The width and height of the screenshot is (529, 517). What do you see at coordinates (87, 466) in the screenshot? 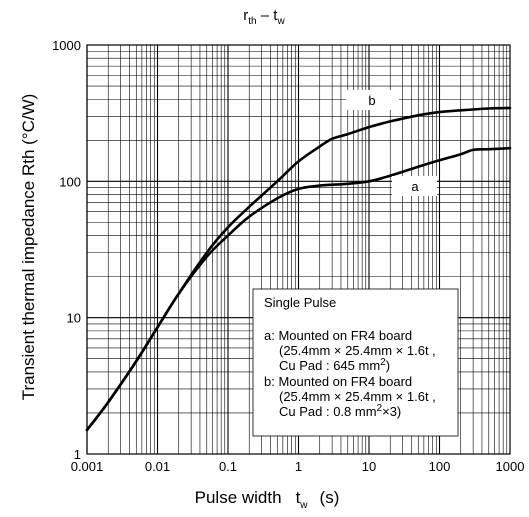
I see `x-tick-label: 0.001` at bounding box center [87, 466].